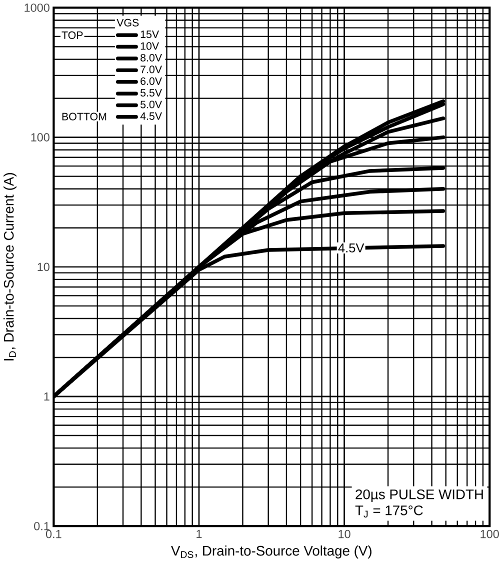  Describe the element at coordinates (344, 534) in the screenshot. I see `x-tick-label: 10` at that location.